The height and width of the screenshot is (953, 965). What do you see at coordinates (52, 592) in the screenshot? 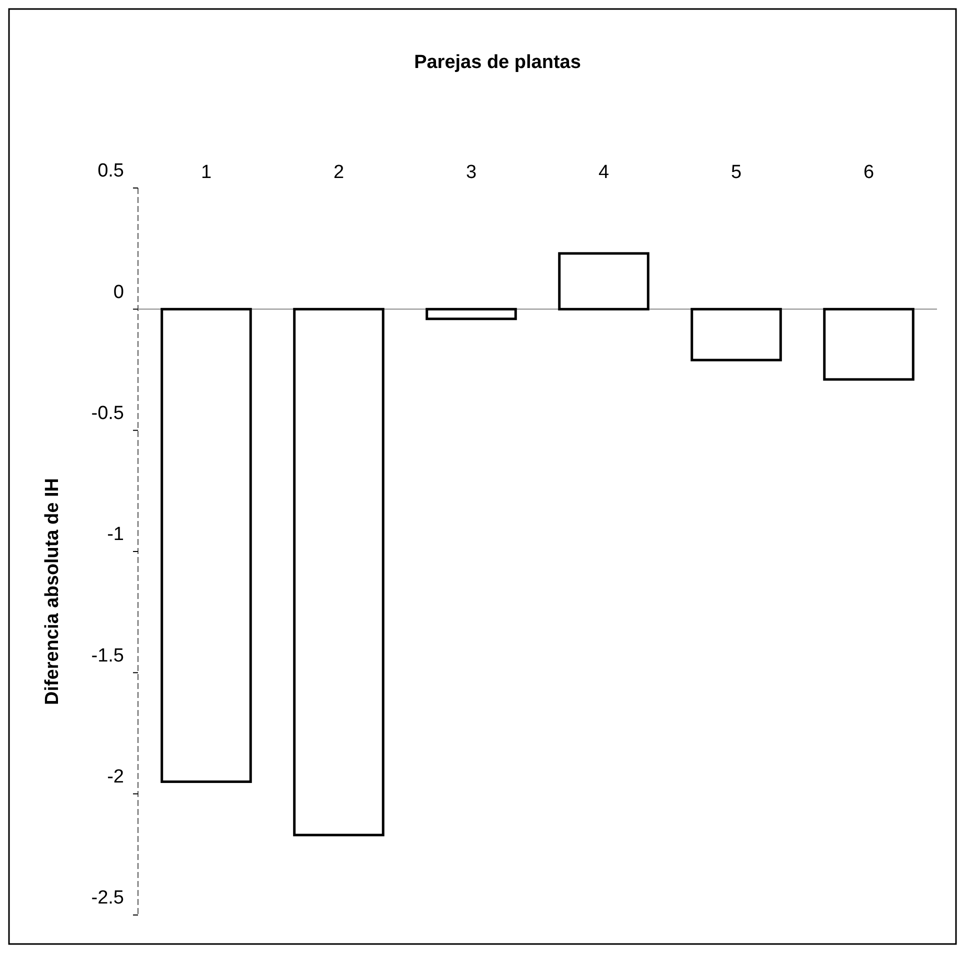
I see `y-axis-title: Diferencia absoluta de IH` at bounding box center [52, 592].